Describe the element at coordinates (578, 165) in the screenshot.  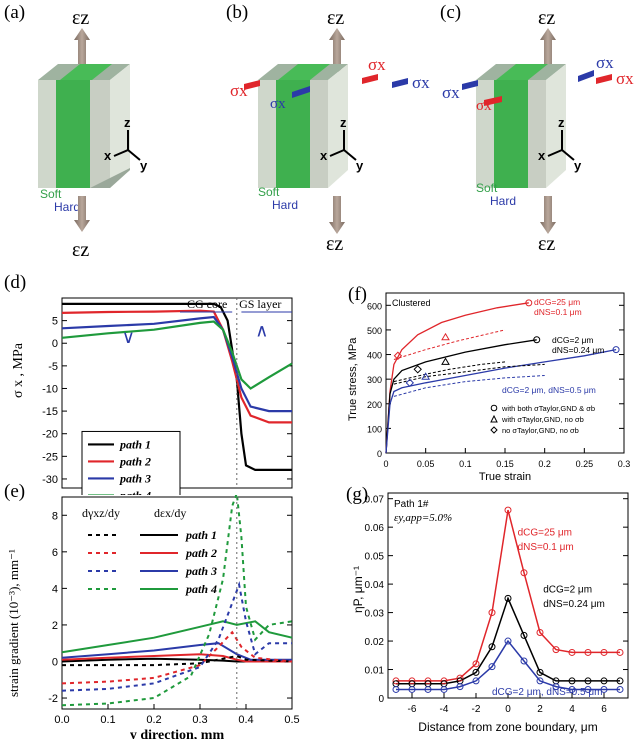
I see `axis-y-c: y` at that location.